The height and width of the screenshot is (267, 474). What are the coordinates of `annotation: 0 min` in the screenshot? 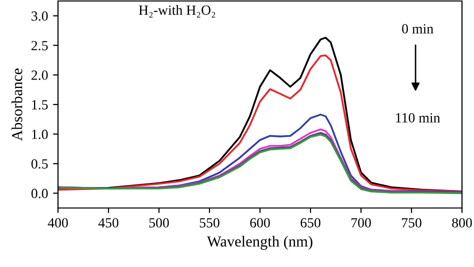 It's located at (418, 29).